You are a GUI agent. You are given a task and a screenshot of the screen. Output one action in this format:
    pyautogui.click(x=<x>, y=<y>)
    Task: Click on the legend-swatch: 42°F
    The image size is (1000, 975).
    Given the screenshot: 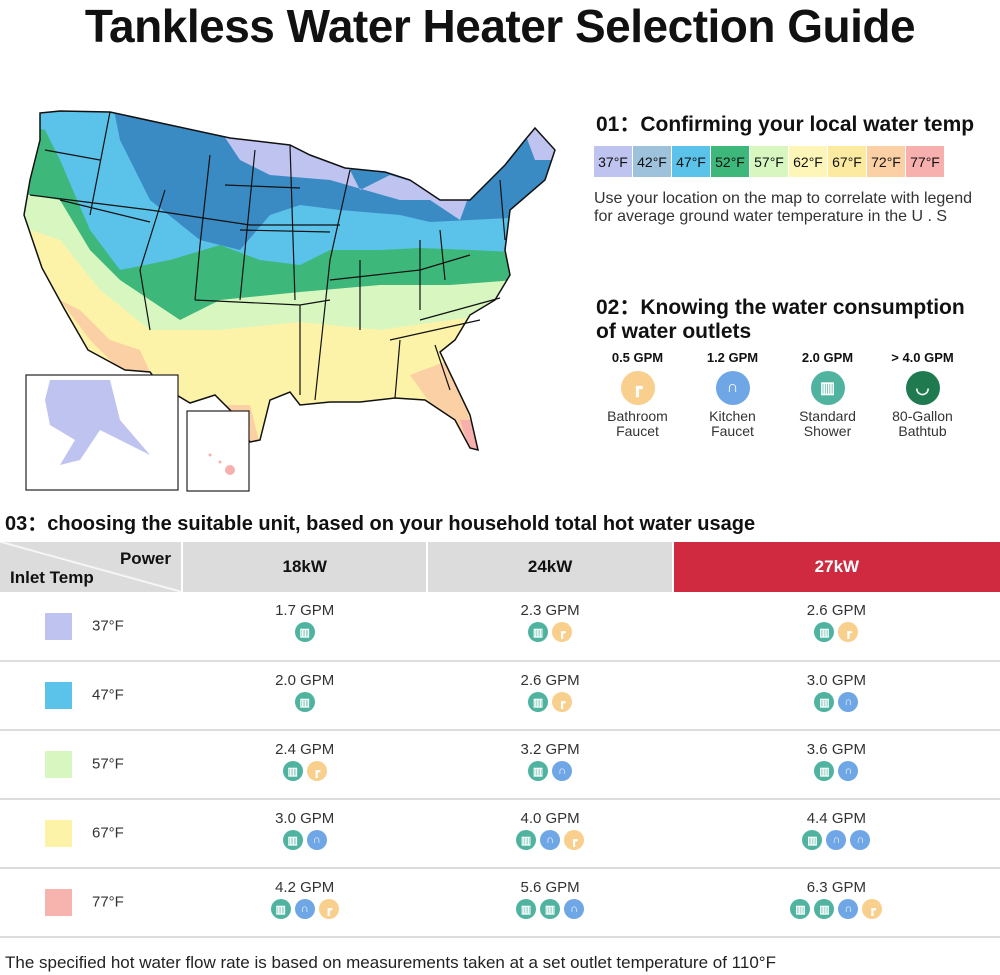 What is the action you would take?
    pyautogui.click(x=652, y=161)
    